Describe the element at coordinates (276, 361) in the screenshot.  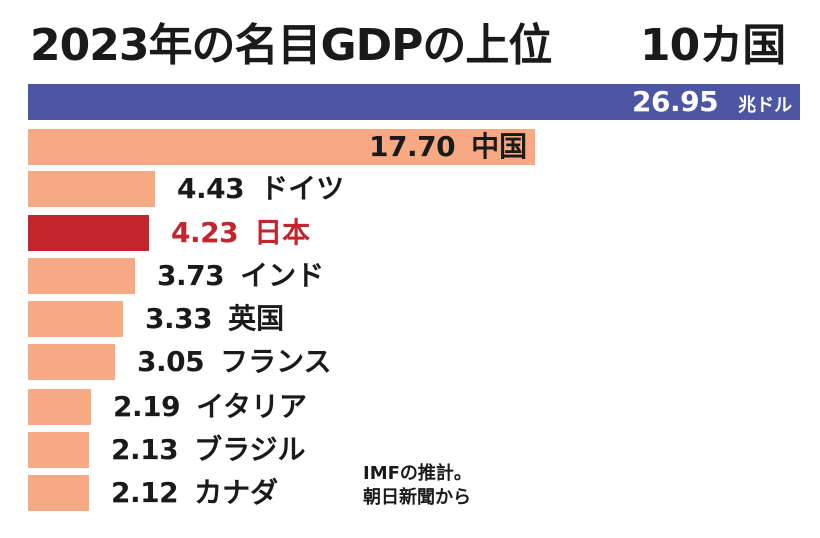
I see `category-label: フランス` at that location.